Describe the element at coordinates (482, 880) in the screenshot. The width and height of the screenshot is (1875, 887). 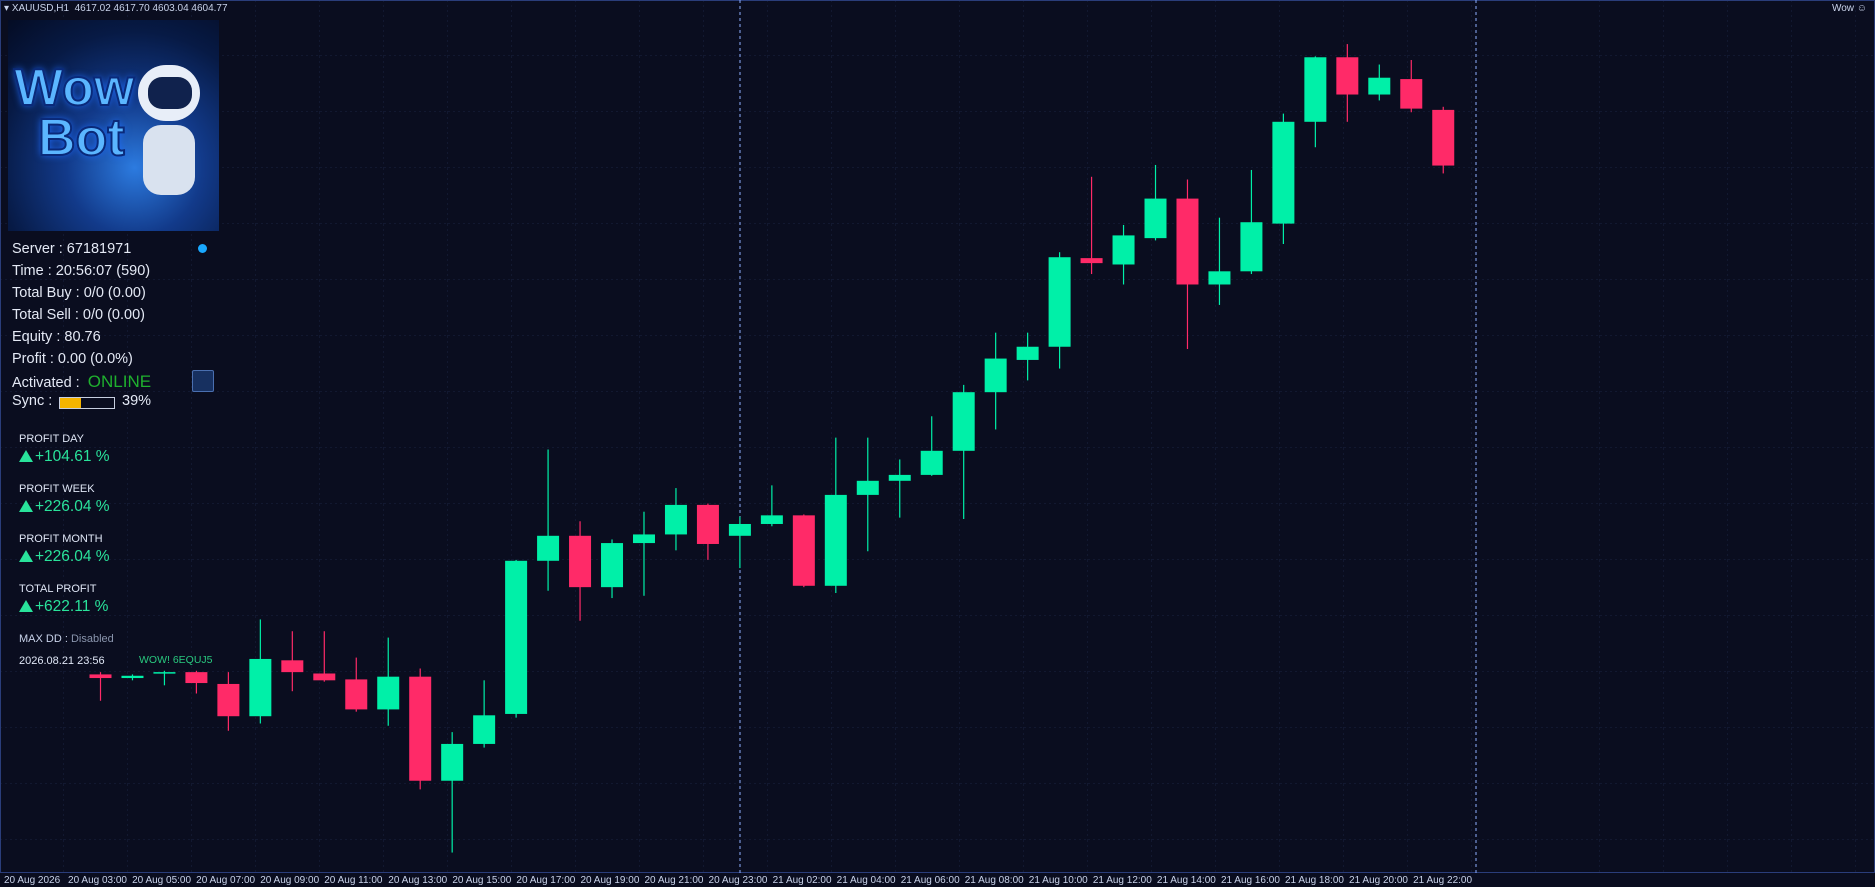
I see `x-tick-label: 20 Aug 15:00` at that location.